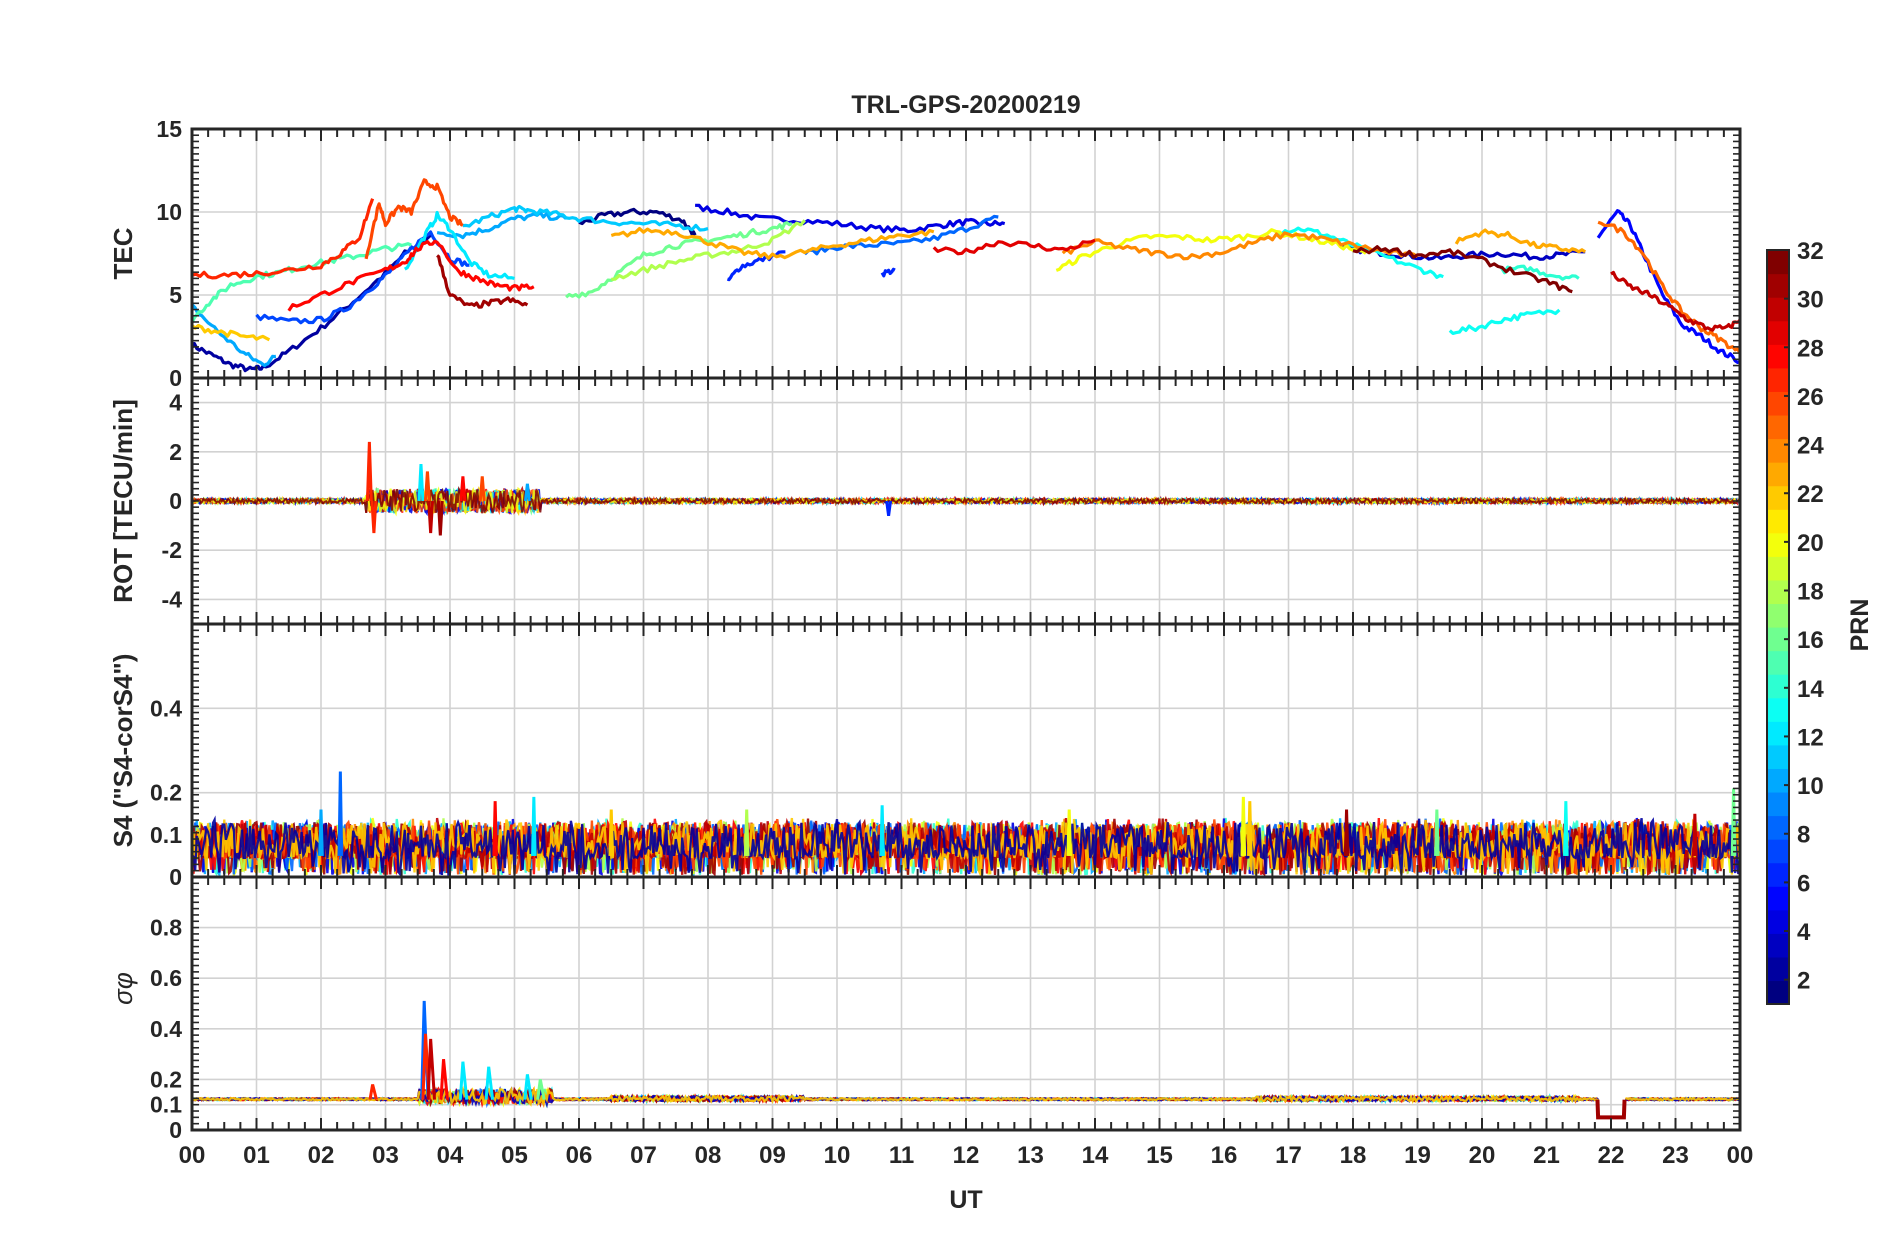  What do you see at coordinates (837, 1155) in the screenshot?
I see `x-tick-label: 10` at bounding box center [837, 1155].